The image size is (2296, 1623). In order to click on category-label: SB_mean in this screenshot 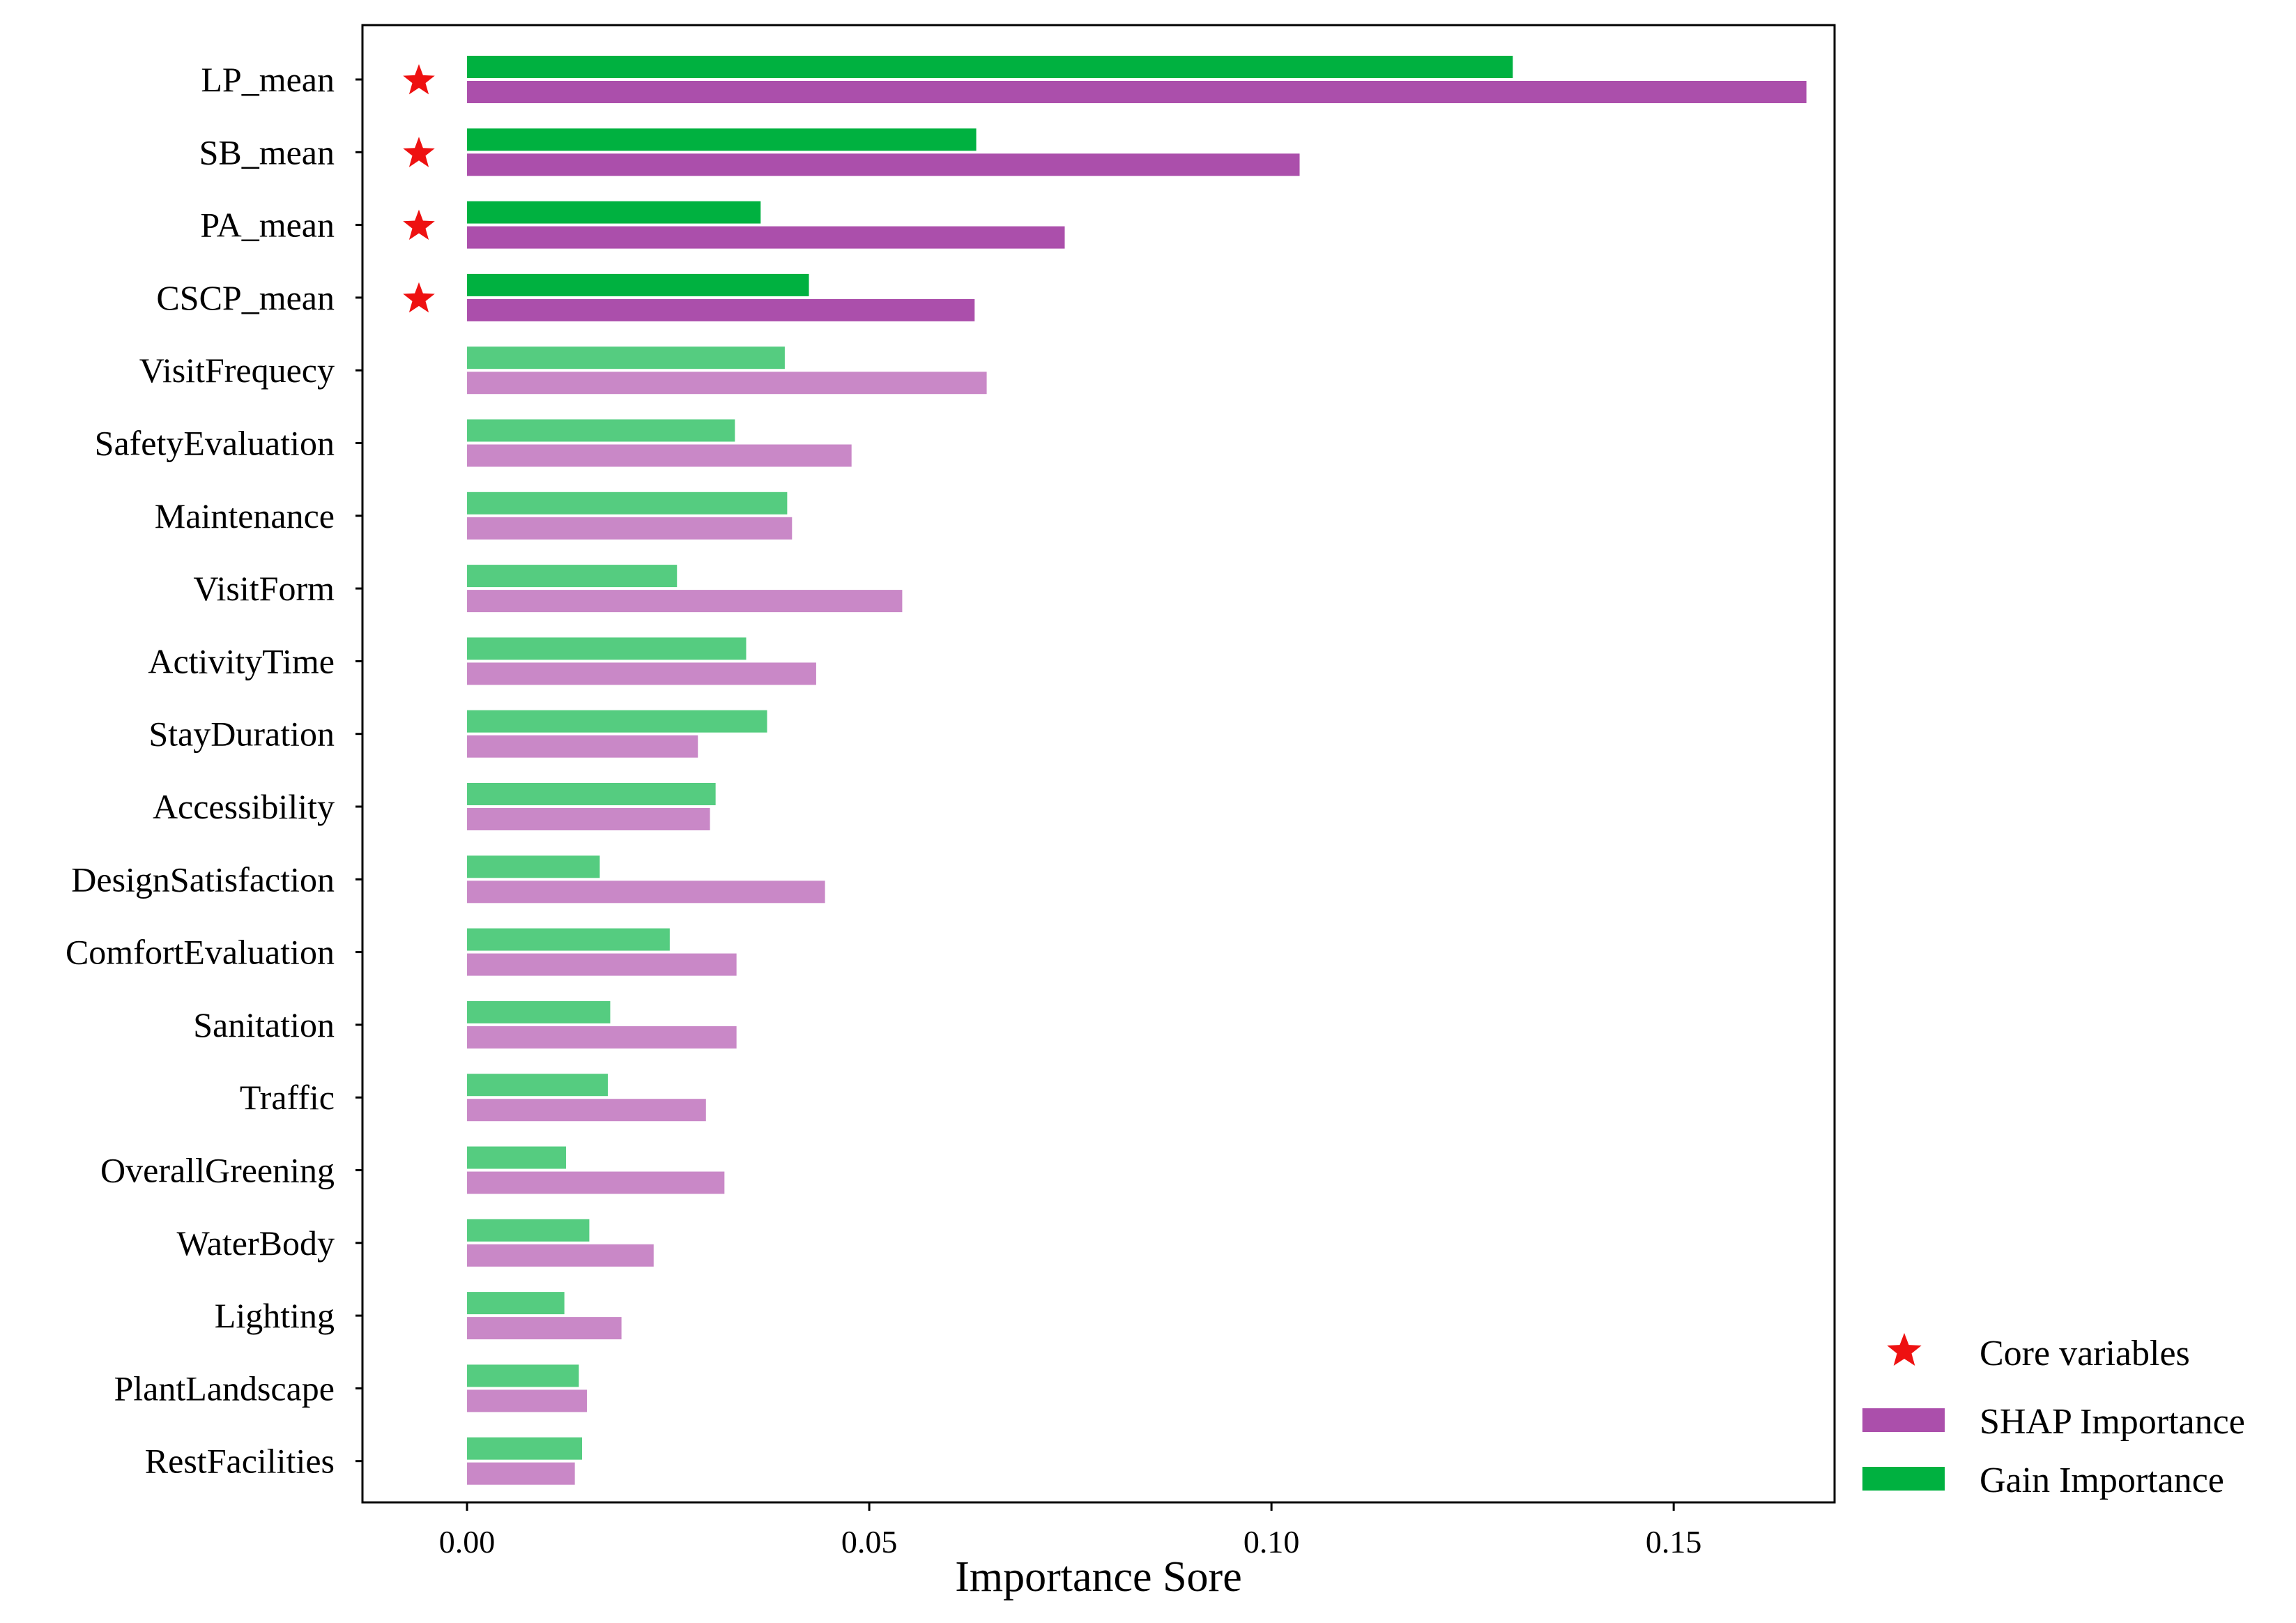, I will do `click(267, 152)`.